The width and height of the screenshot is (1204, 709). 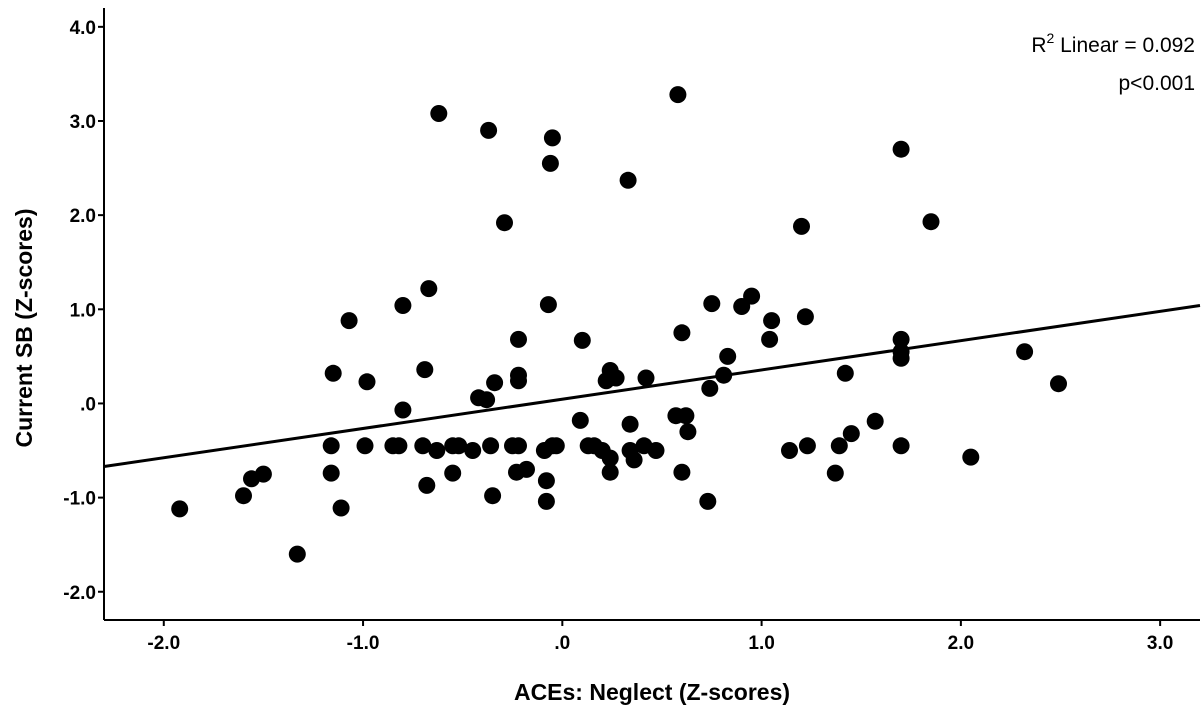 I want to click on x-tick-label: .0, so click(x=562, y=643).